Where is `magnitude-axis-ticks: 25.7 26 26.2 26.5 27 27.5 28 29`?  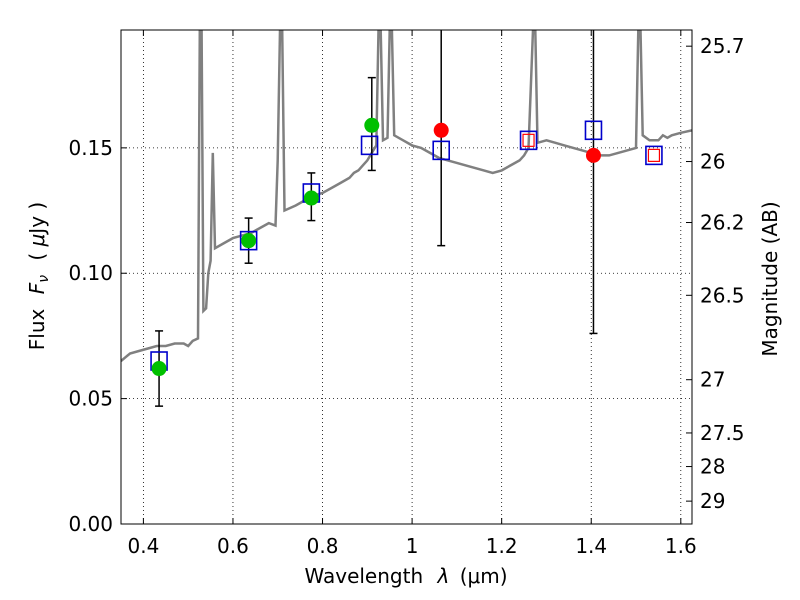 magnitude-axis-ticks: 25.7 26 26.2 26.5 27 27.5 28 29 is located at coordinates (715, 273).